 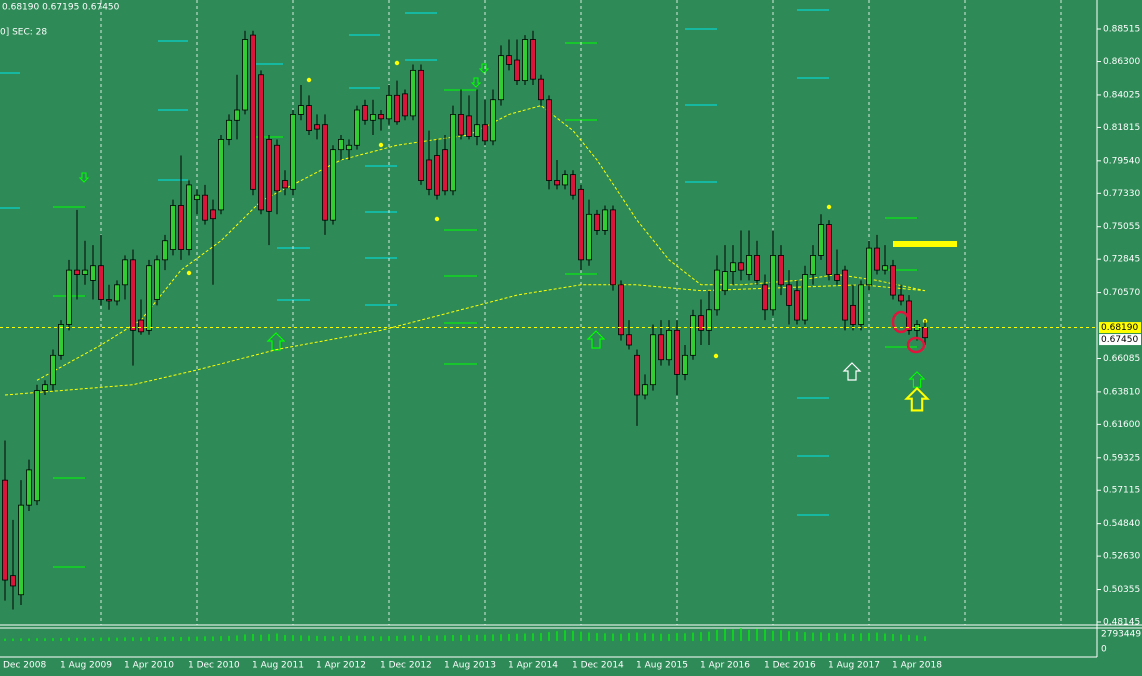 What do you see at coordinates (24, 666) in the screenshot?
I see `x-tick-label: Dec 2008` at bounding box center [24, 666].